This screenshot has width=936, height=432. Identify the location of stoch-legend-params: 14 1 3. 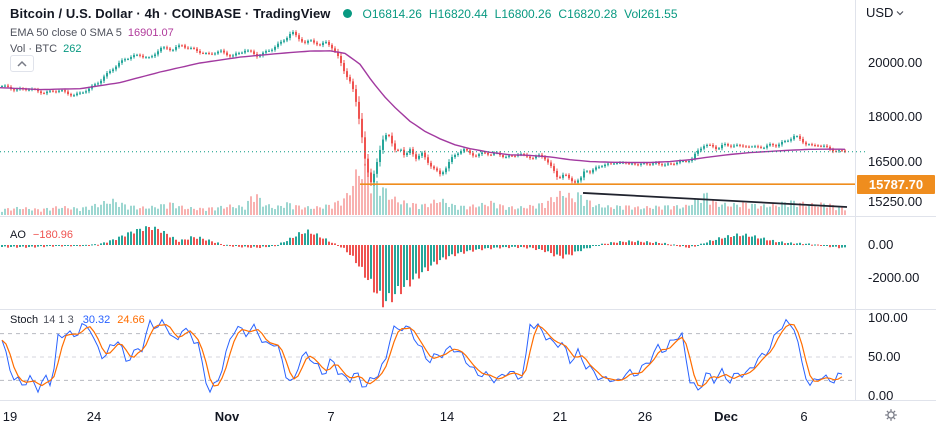
(58, 320).